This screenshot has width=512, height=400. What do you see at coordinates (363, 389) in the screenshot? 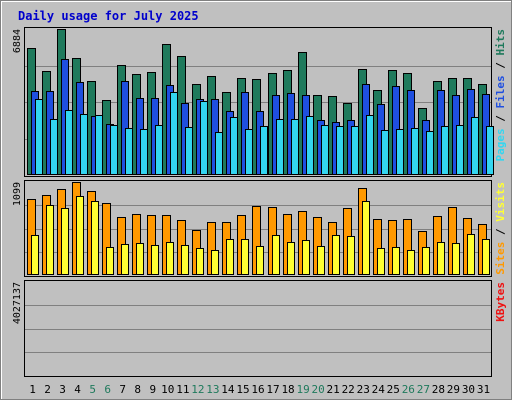
I see `x-tick-label: 23` at bounding box center [363, 389].